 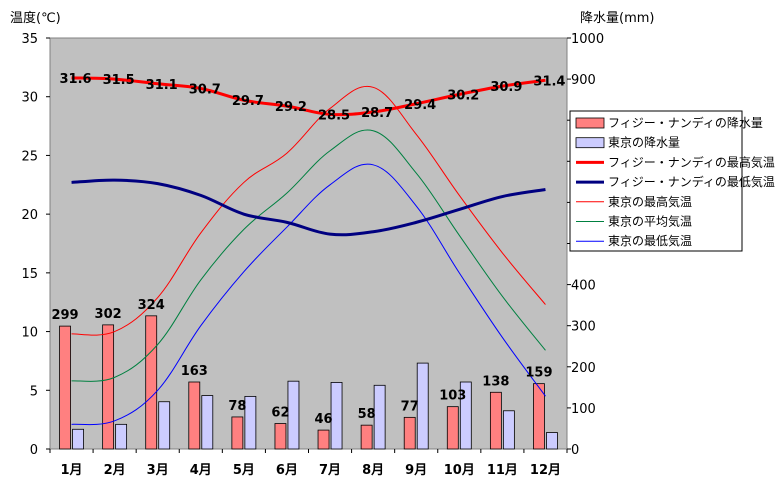 I want to click on legend-label: 東京の最高気温, so click(x=650, y=201).